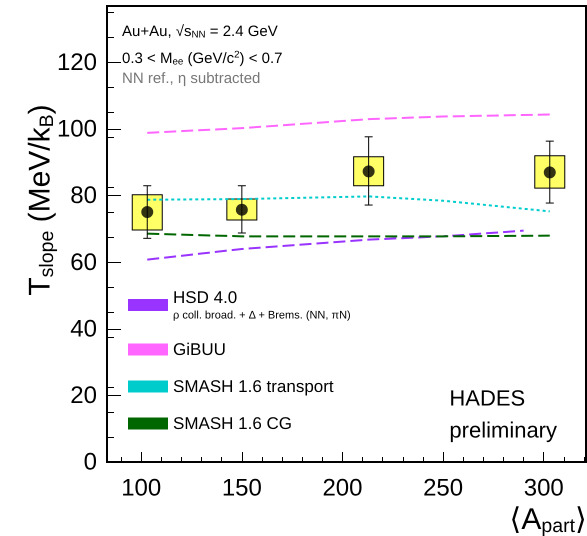 The height and width of the screenshot is (536, 587). I want to click on y-tick-label: 0, so click(90, 462).